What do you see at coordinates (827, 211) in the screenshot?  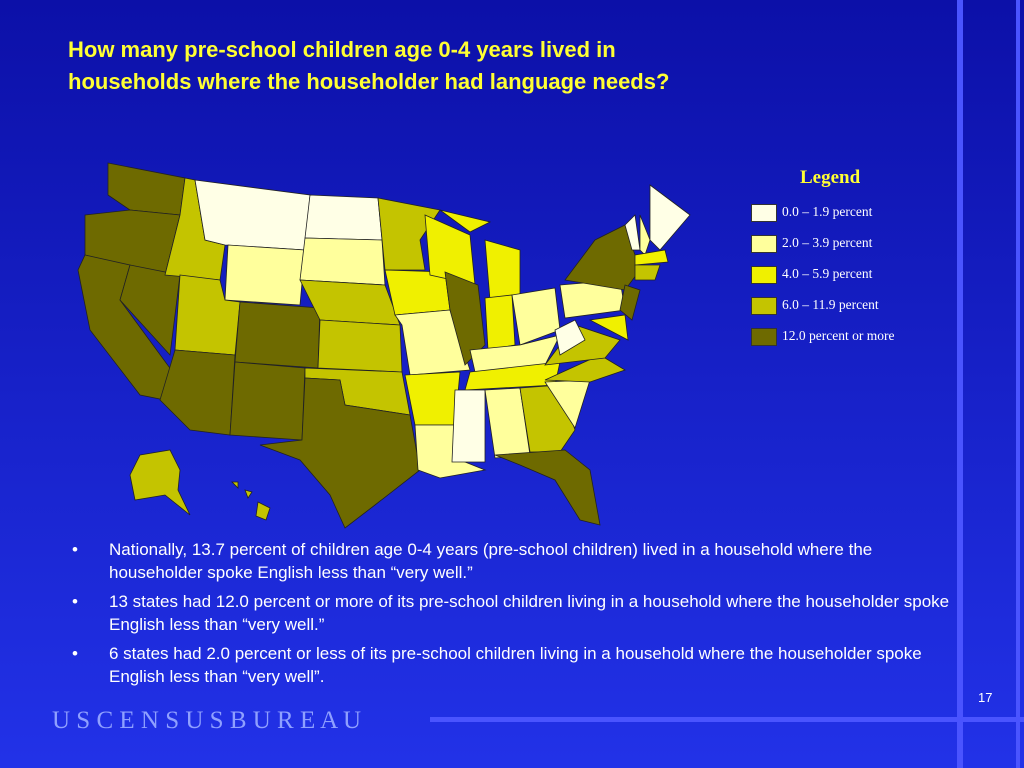 I see `legend-label: 0.0 – 1.9 percent` at bounding box center [827, 211].